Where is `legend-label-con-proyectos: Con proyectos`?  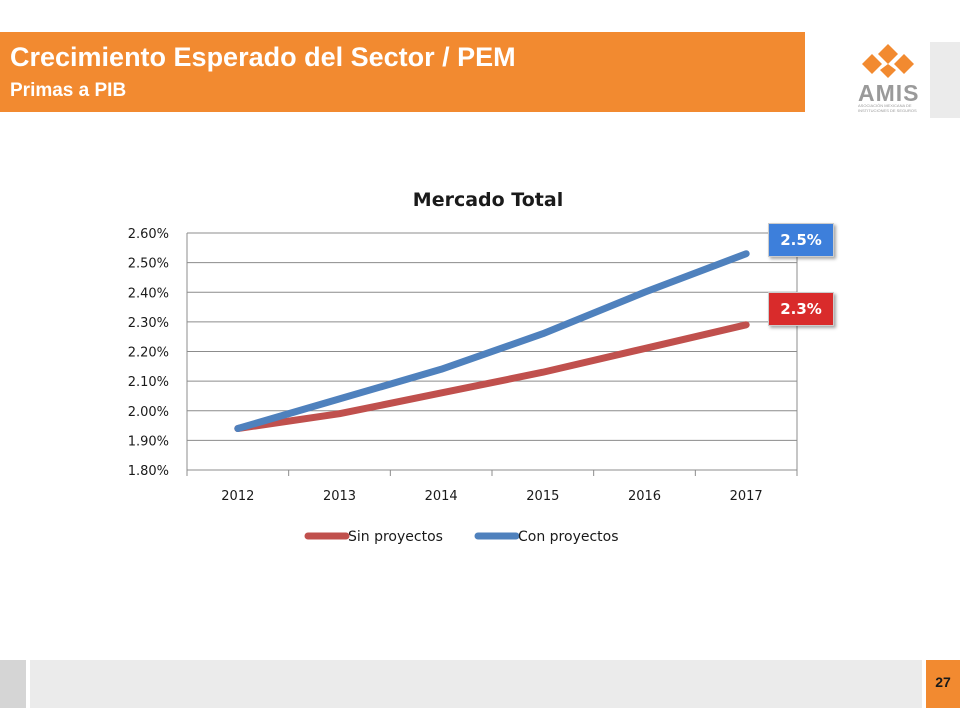
legend-label-con-proyectos: Con proyectos is located at coordinates (568, 537).